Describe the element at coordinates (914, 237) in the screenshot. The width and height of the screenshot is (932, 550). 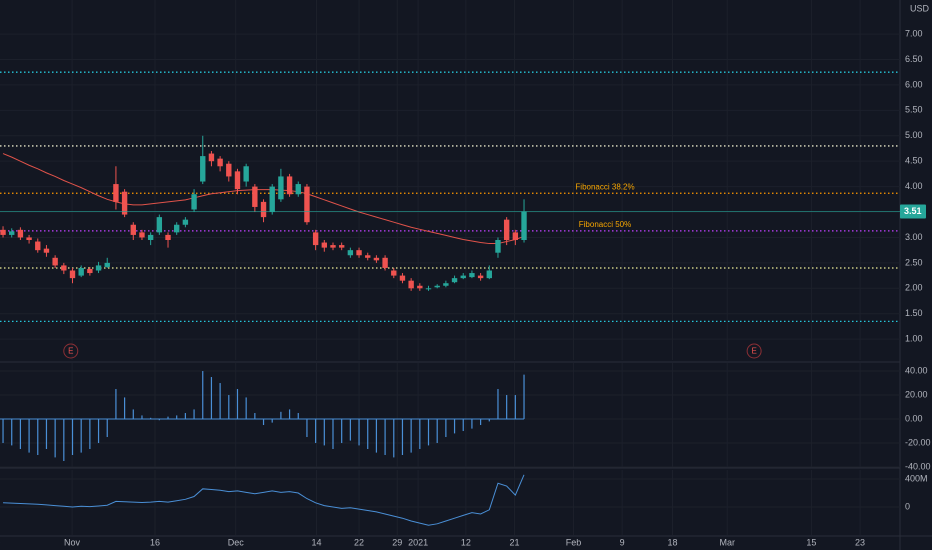
I see `y-tick-label: 3.00` at that location.